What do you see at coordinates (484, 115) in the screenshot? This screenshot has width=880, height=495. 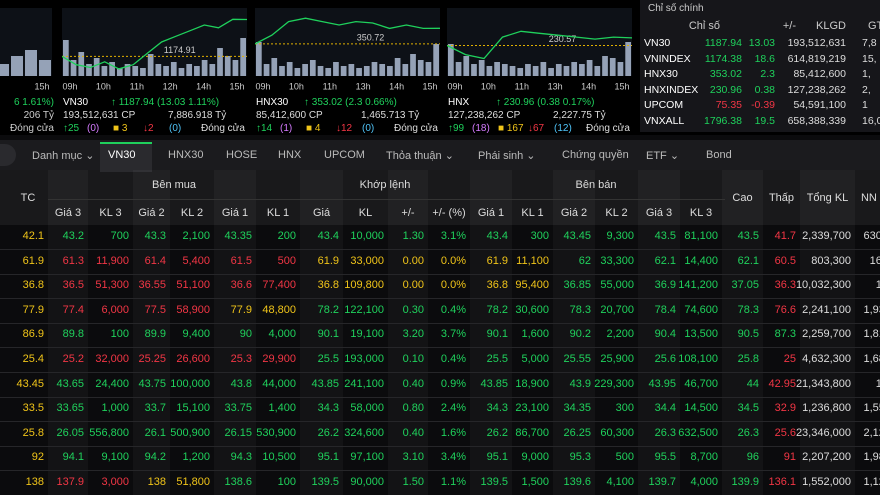 I see `index-volume: 127,238,262 CP` at bounding box center [484, 115].